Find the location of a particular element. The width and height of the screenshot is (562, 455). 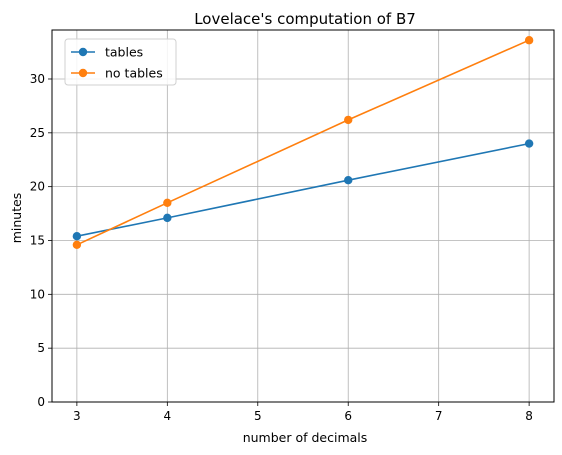

x-tick-label: 4 is located at coordinates (168, 416).